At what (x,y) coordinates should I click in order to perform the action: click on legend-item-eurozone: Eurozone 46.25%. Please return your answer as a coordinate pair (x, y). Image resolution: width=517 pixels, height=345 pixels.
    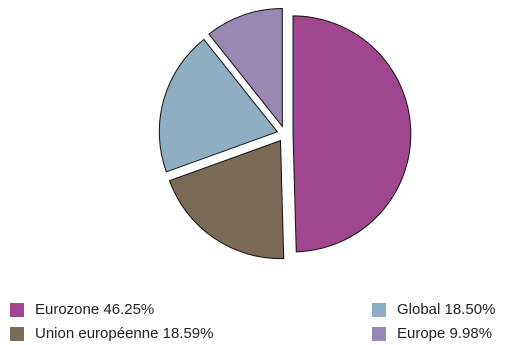
    Looking at the image, I should click on (82, 309).